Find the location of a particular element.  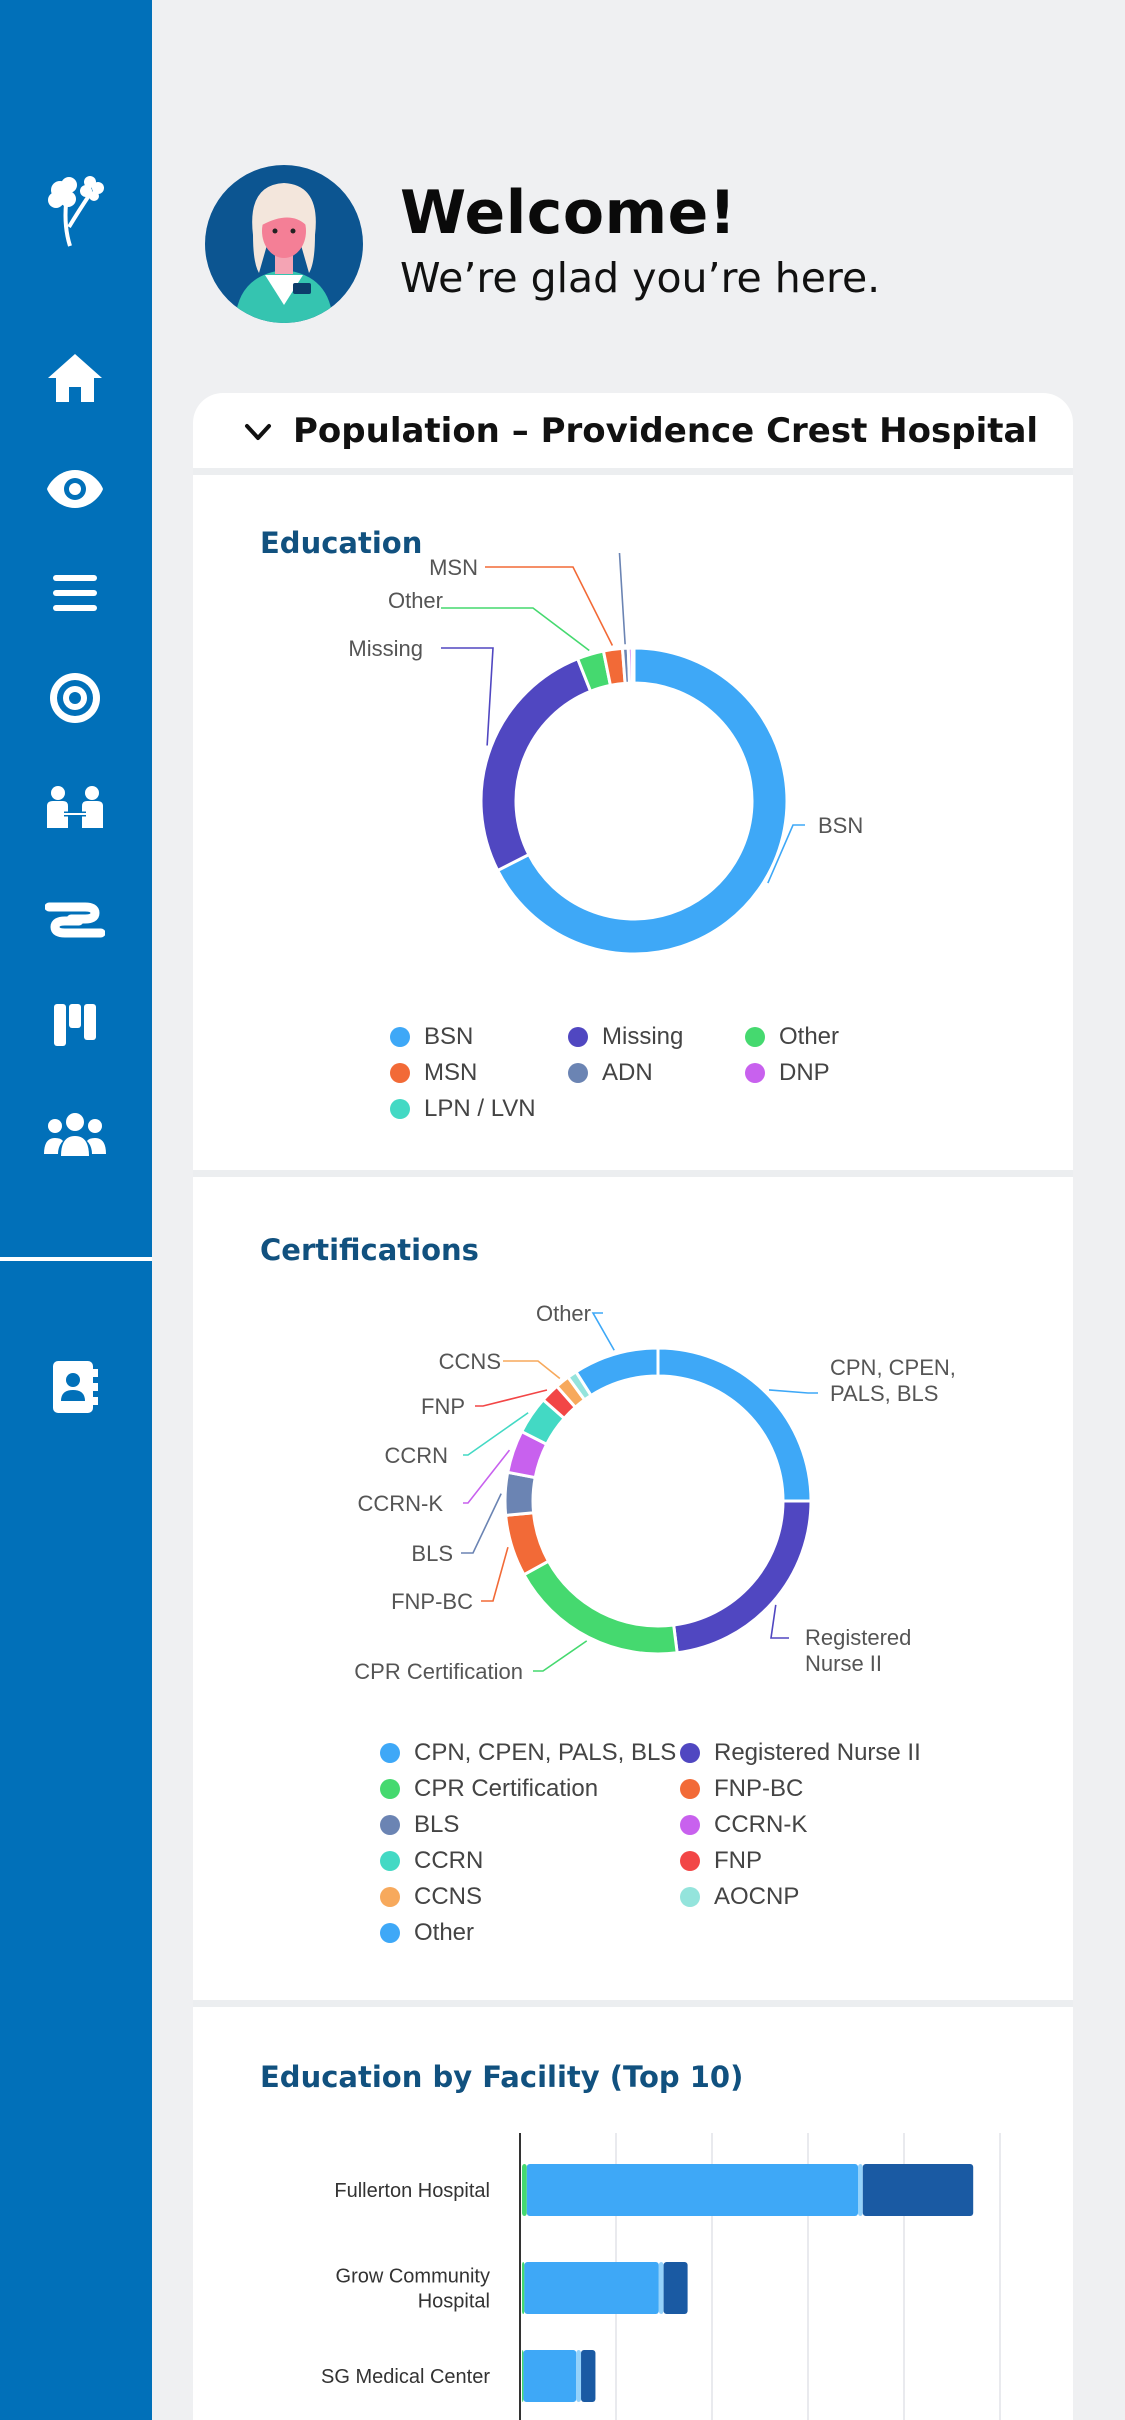

education-legend-item: LPN / LVN is located at coordinates (463, 1109).